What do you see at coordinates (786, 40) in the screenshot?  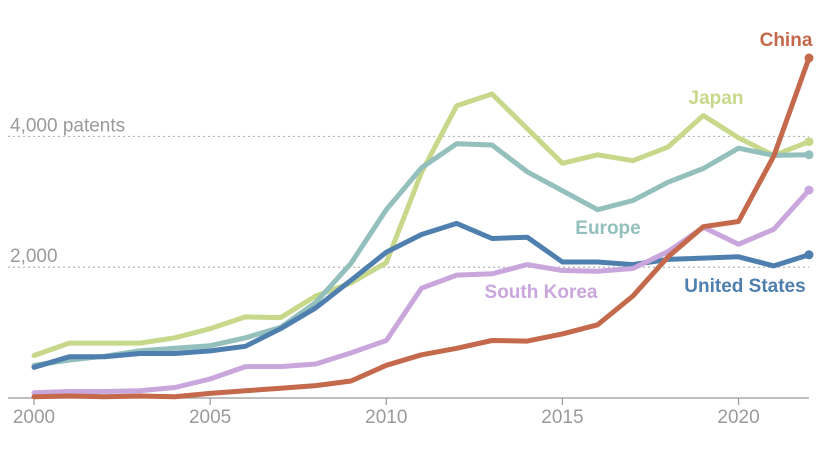 I see `series-label-china: China` at bounding box center [786, 40].